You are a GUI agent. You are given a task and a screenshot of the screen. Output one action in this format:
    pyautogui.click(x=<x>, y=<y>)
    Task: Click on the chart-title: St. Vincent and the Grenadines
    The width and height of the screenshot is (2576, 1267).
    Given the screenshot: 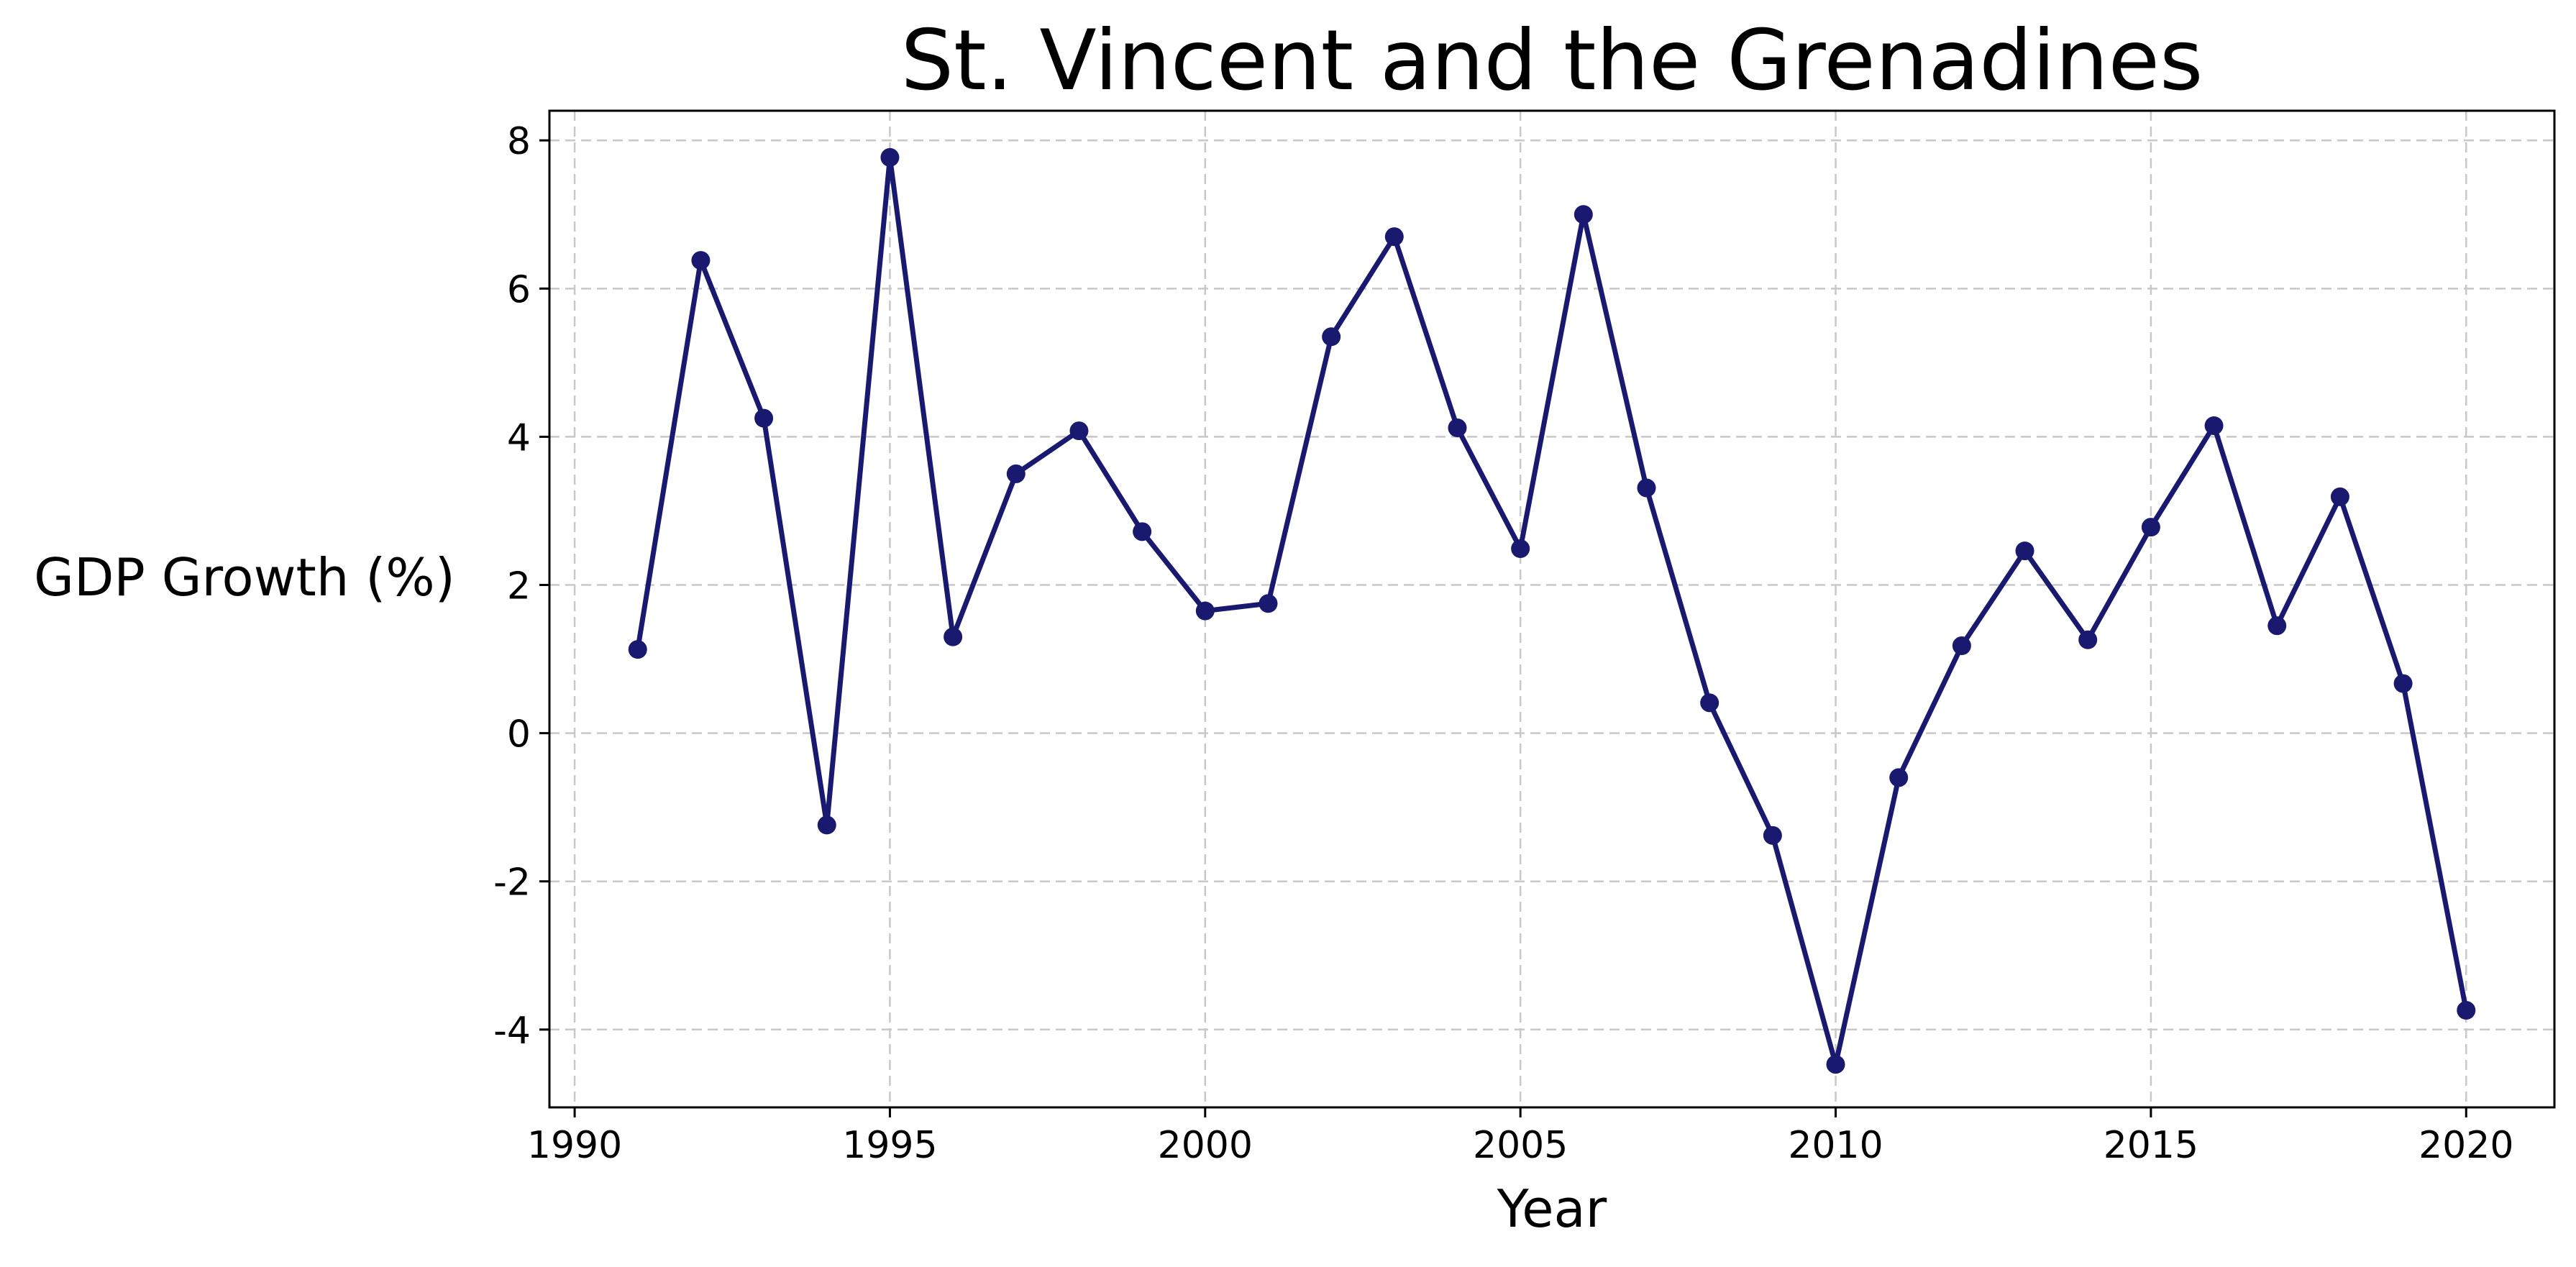 What is the action you would take?
    pyautogui.click(x=1552, y=60)
    